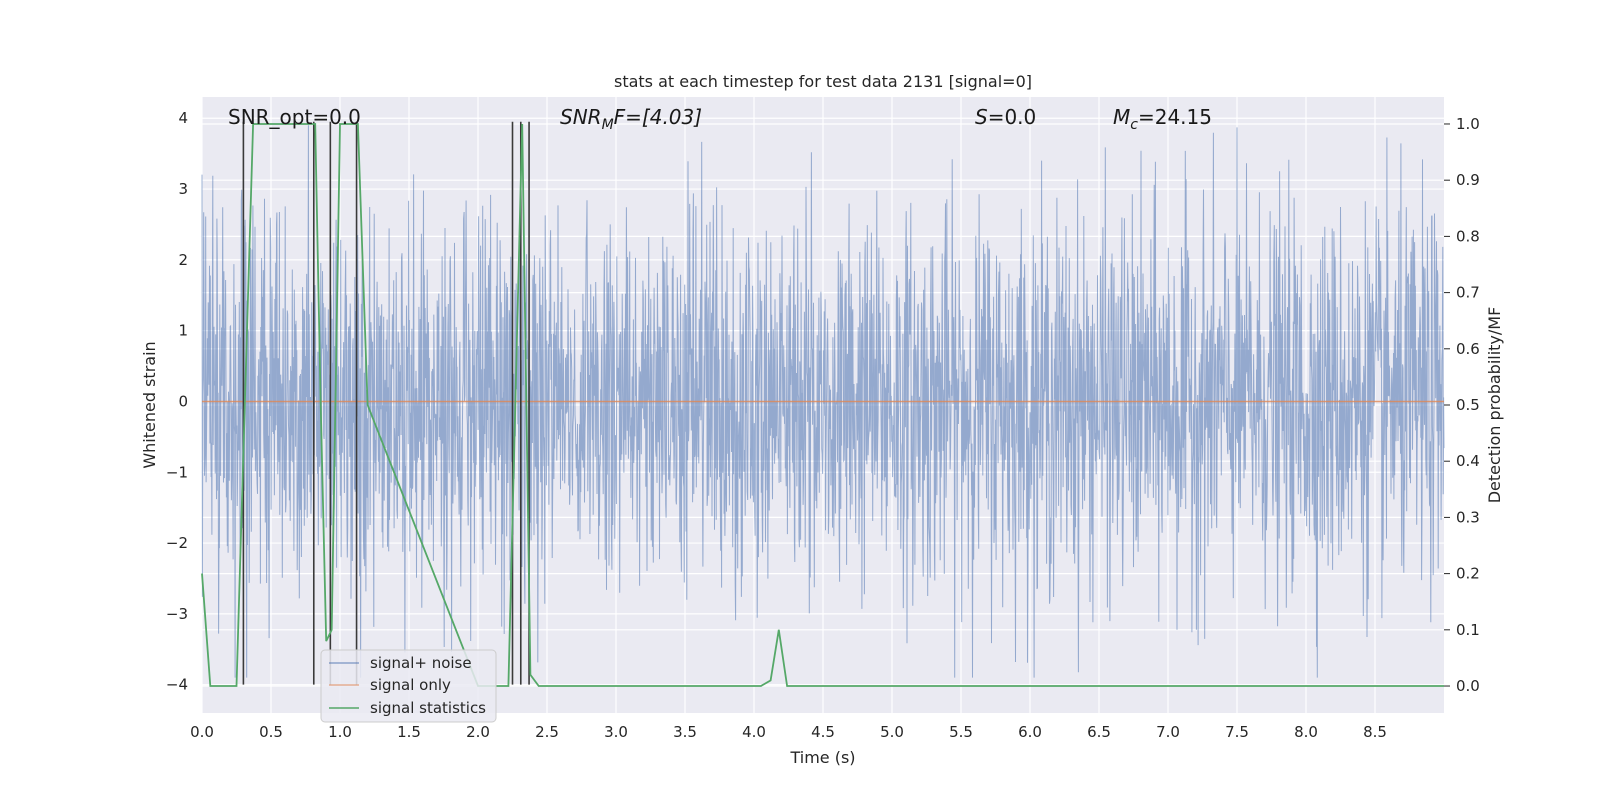  Describe the element at coordinates (1468, 686) in the screenshot. I see `y2-tick-label: 0.0` at that location.